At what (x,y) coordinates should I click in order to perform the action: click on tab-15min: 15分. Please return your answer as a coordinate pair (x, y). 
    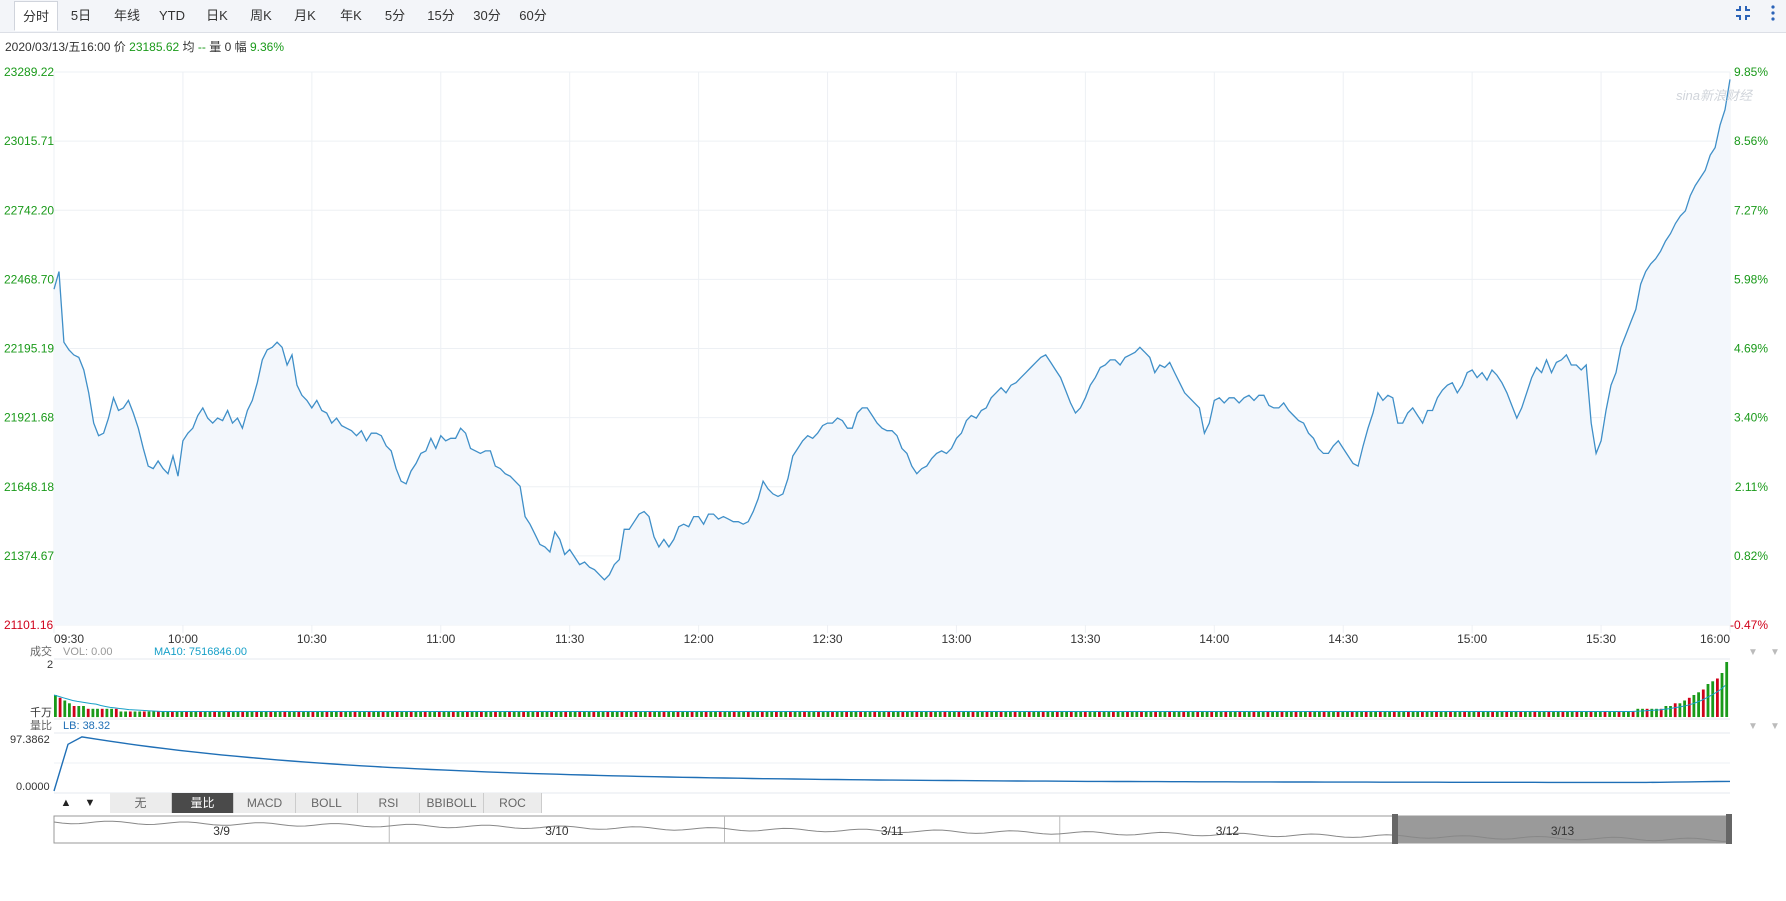
    Looking at the image, I should click on (441, 15).